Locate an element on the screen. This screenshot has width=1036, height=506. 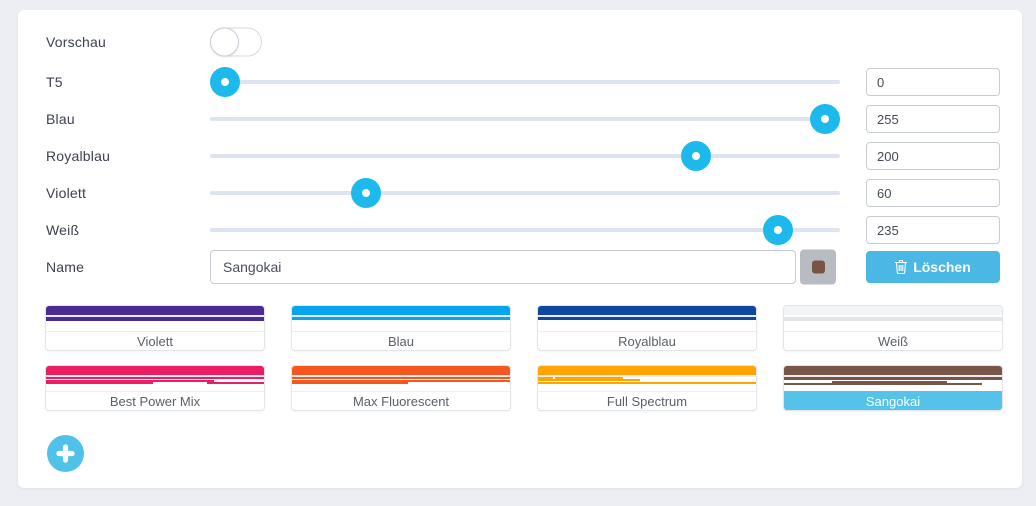
preset-card-violett: Violett is located at coordinates (155, 328).